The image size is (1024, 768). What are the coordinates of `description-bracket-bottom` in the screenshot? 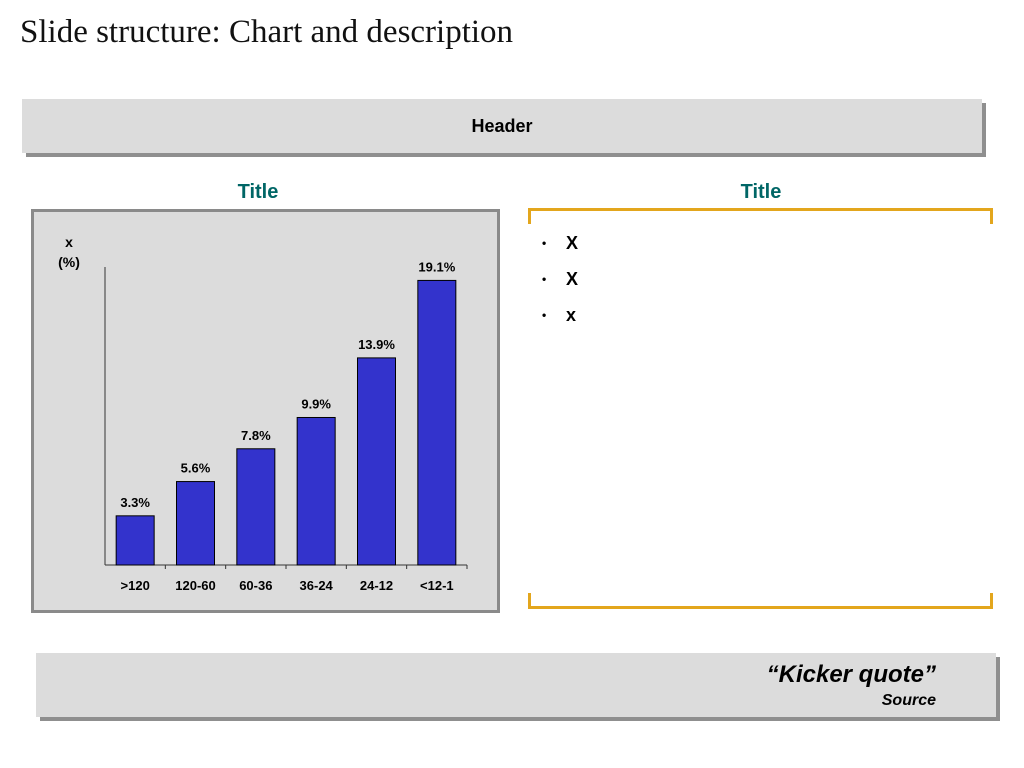 It's located at (760, 601).